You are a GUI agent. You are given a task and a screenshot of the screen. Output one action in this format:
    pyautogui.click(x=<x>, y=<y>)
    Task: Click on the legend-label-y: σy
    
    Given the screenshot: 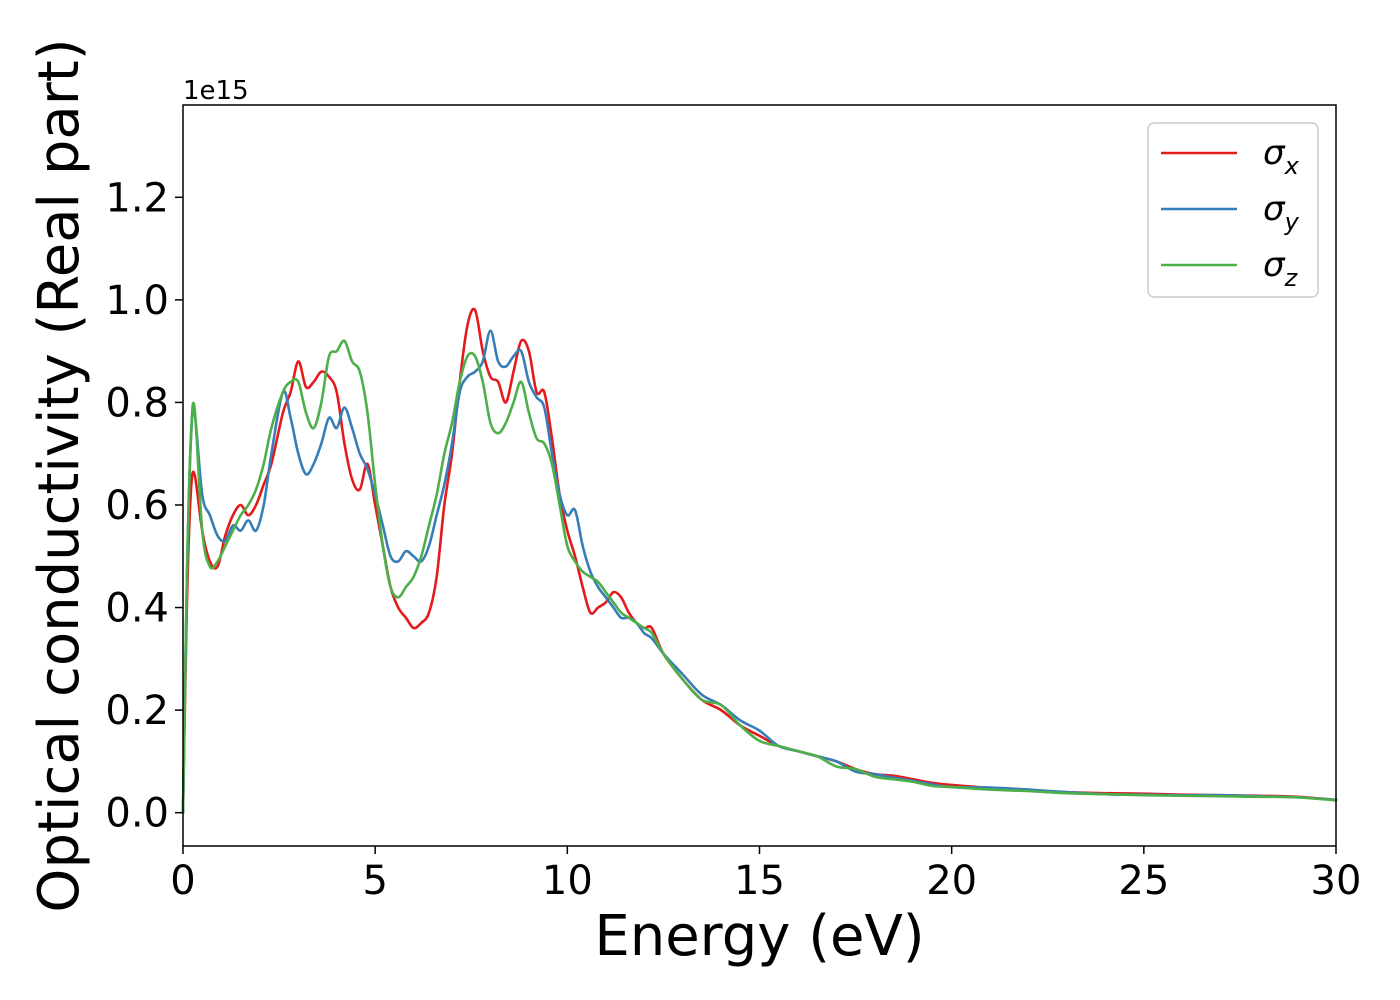 What is the action you would take?
    pyautogui.click(x=1281, y=212)
    